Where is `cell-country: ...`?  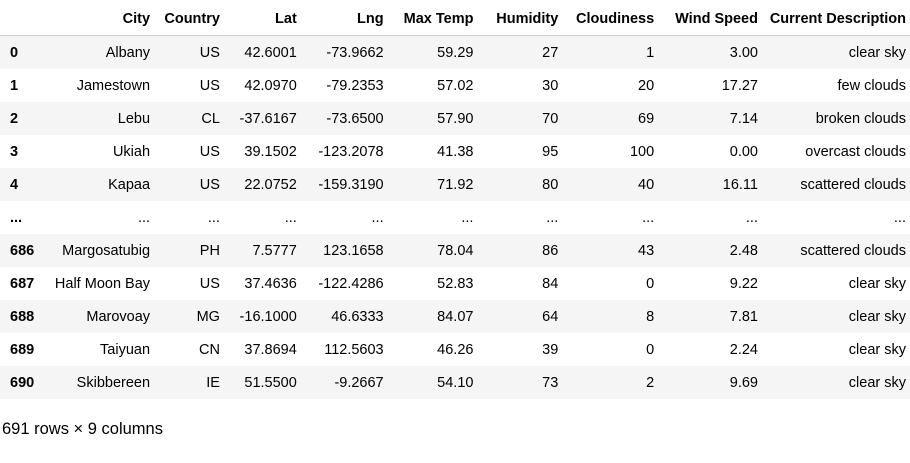 cell-country: ... is located at coordinates (213, 217).